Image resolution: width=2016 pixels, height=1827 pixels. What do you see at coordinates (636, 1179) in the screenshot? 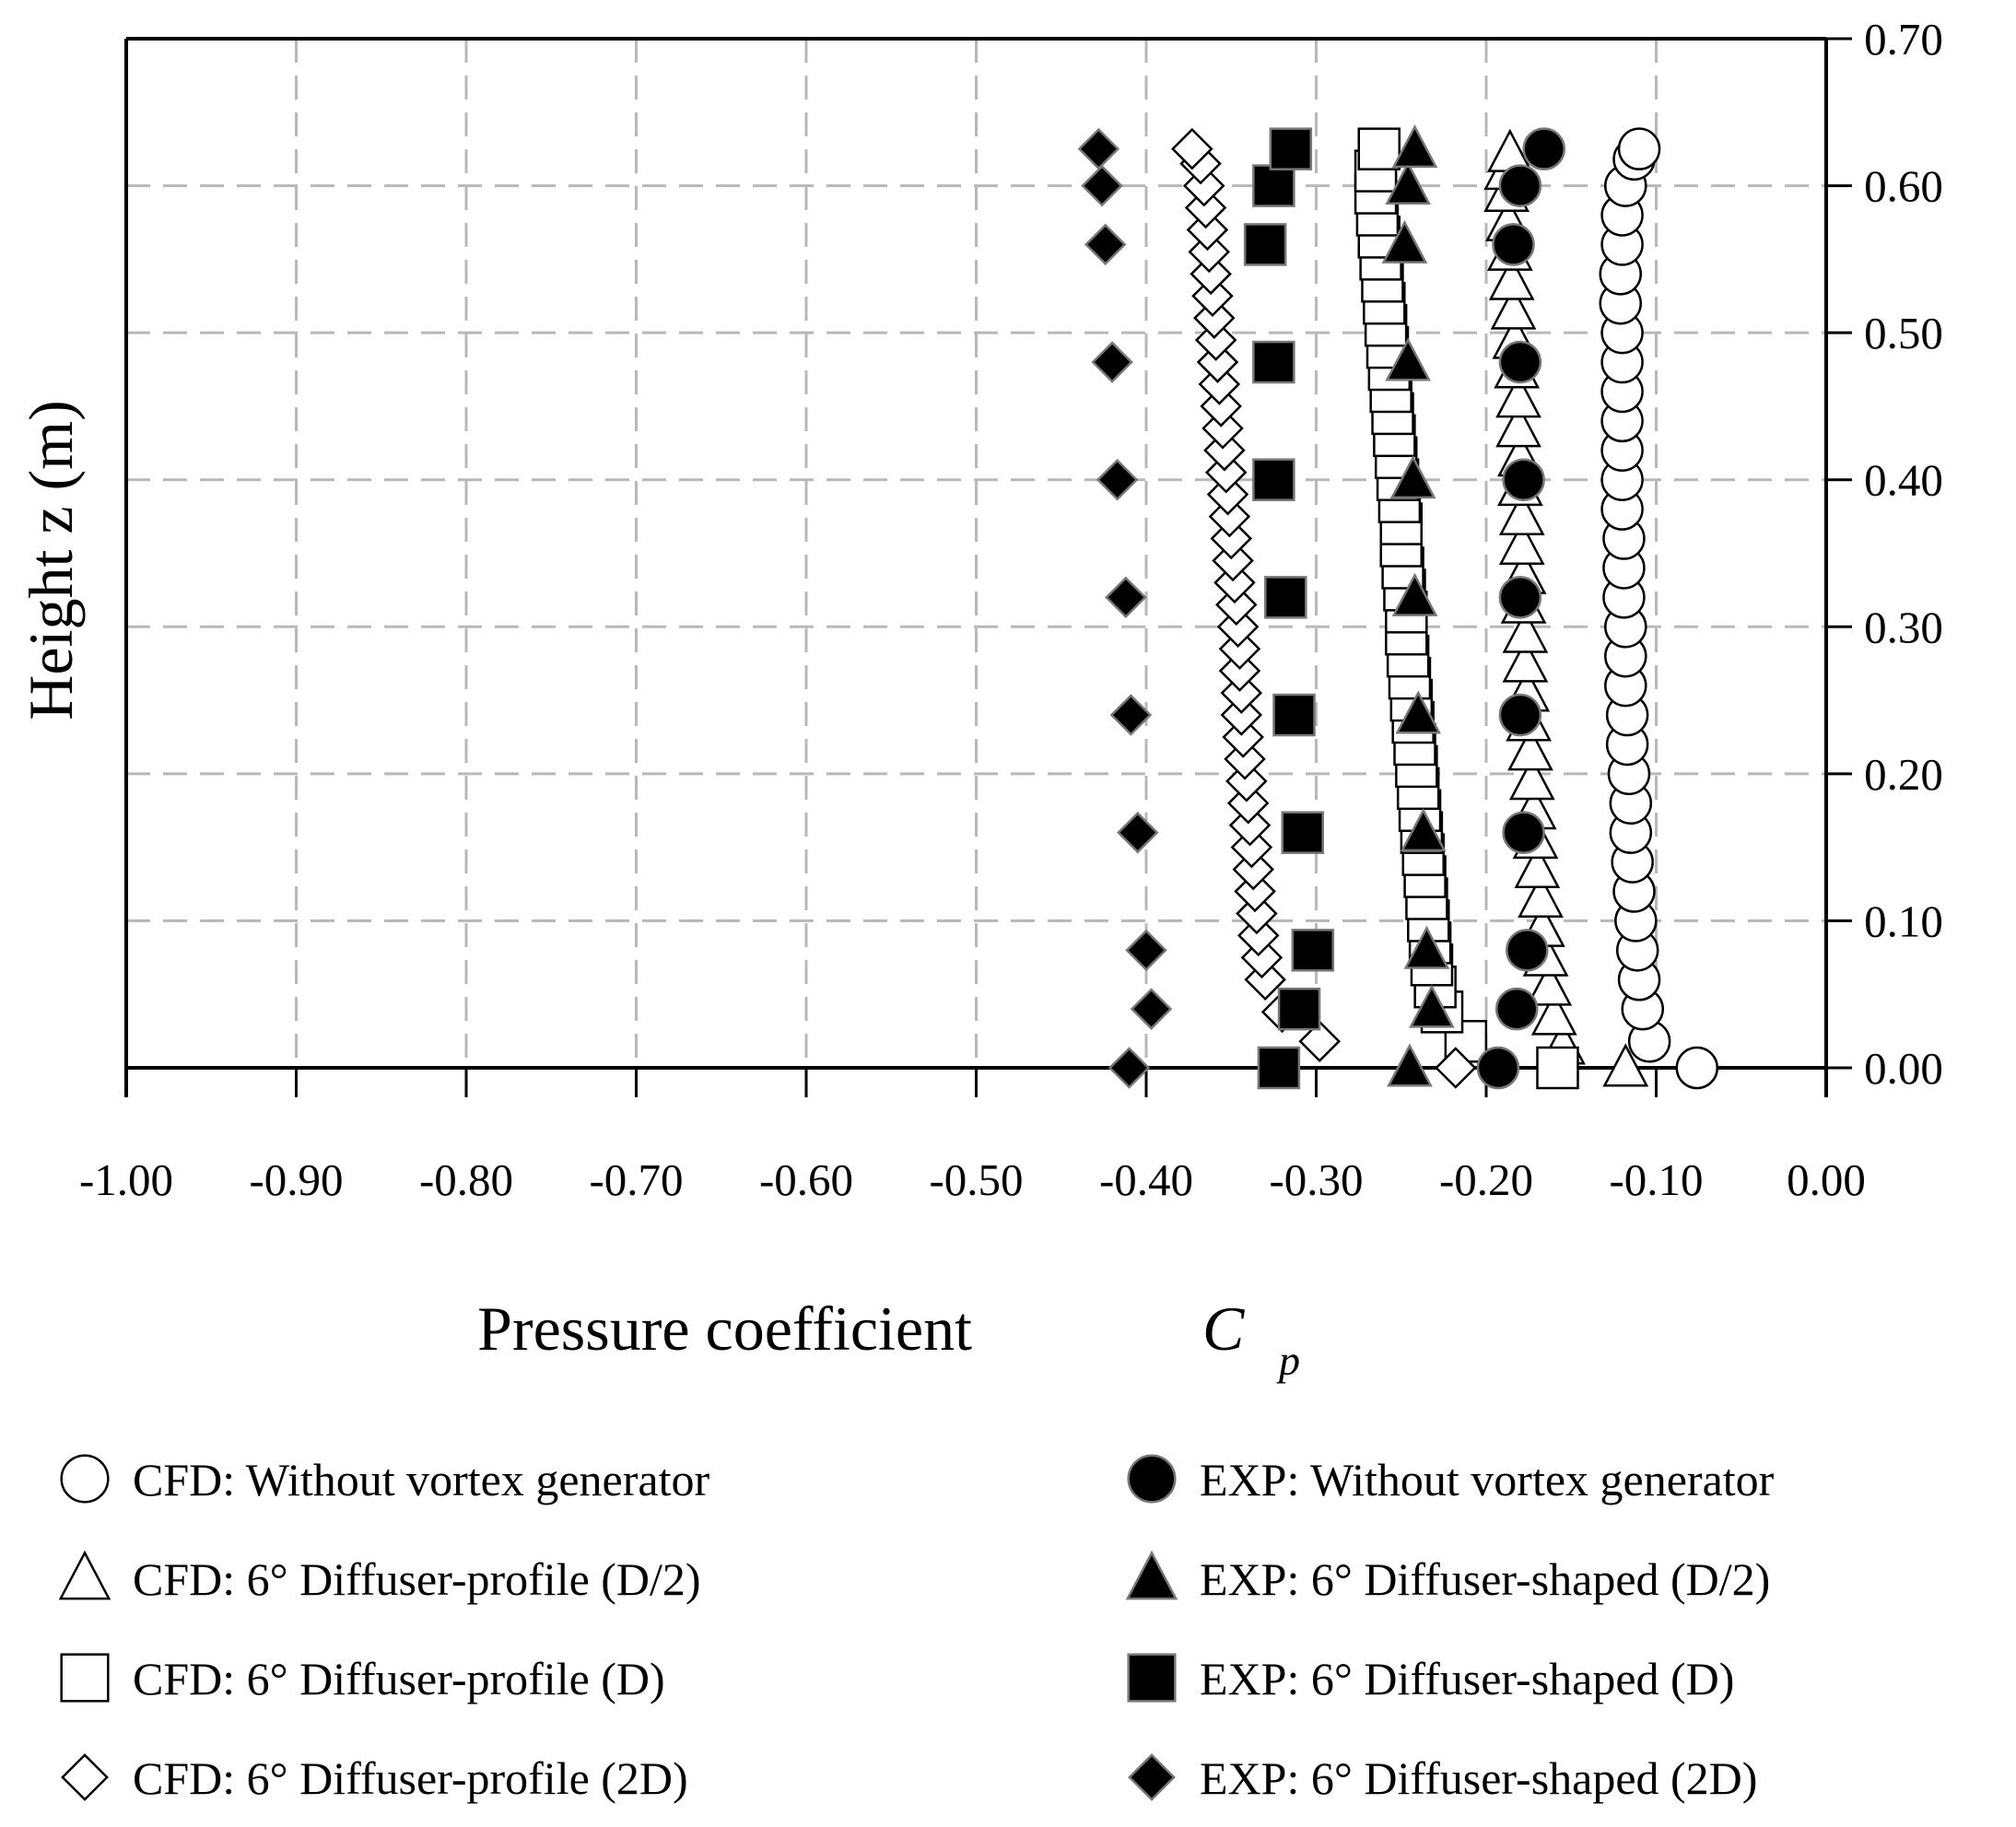
I see `x-tick-label: -0.70` at bounding box center [636, 1179].